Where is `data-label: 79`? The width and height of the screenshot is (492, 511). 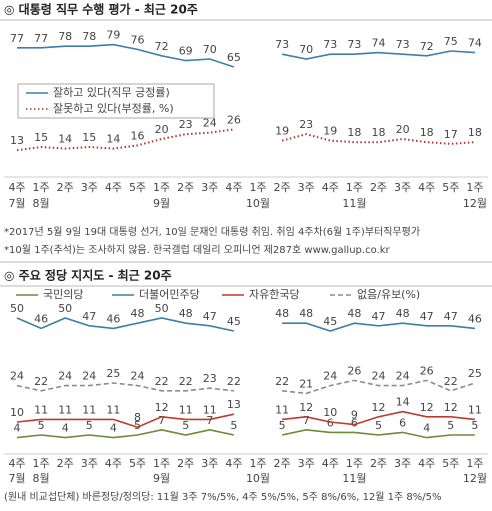 data-label: 79 is located at coordinates (113, 35).